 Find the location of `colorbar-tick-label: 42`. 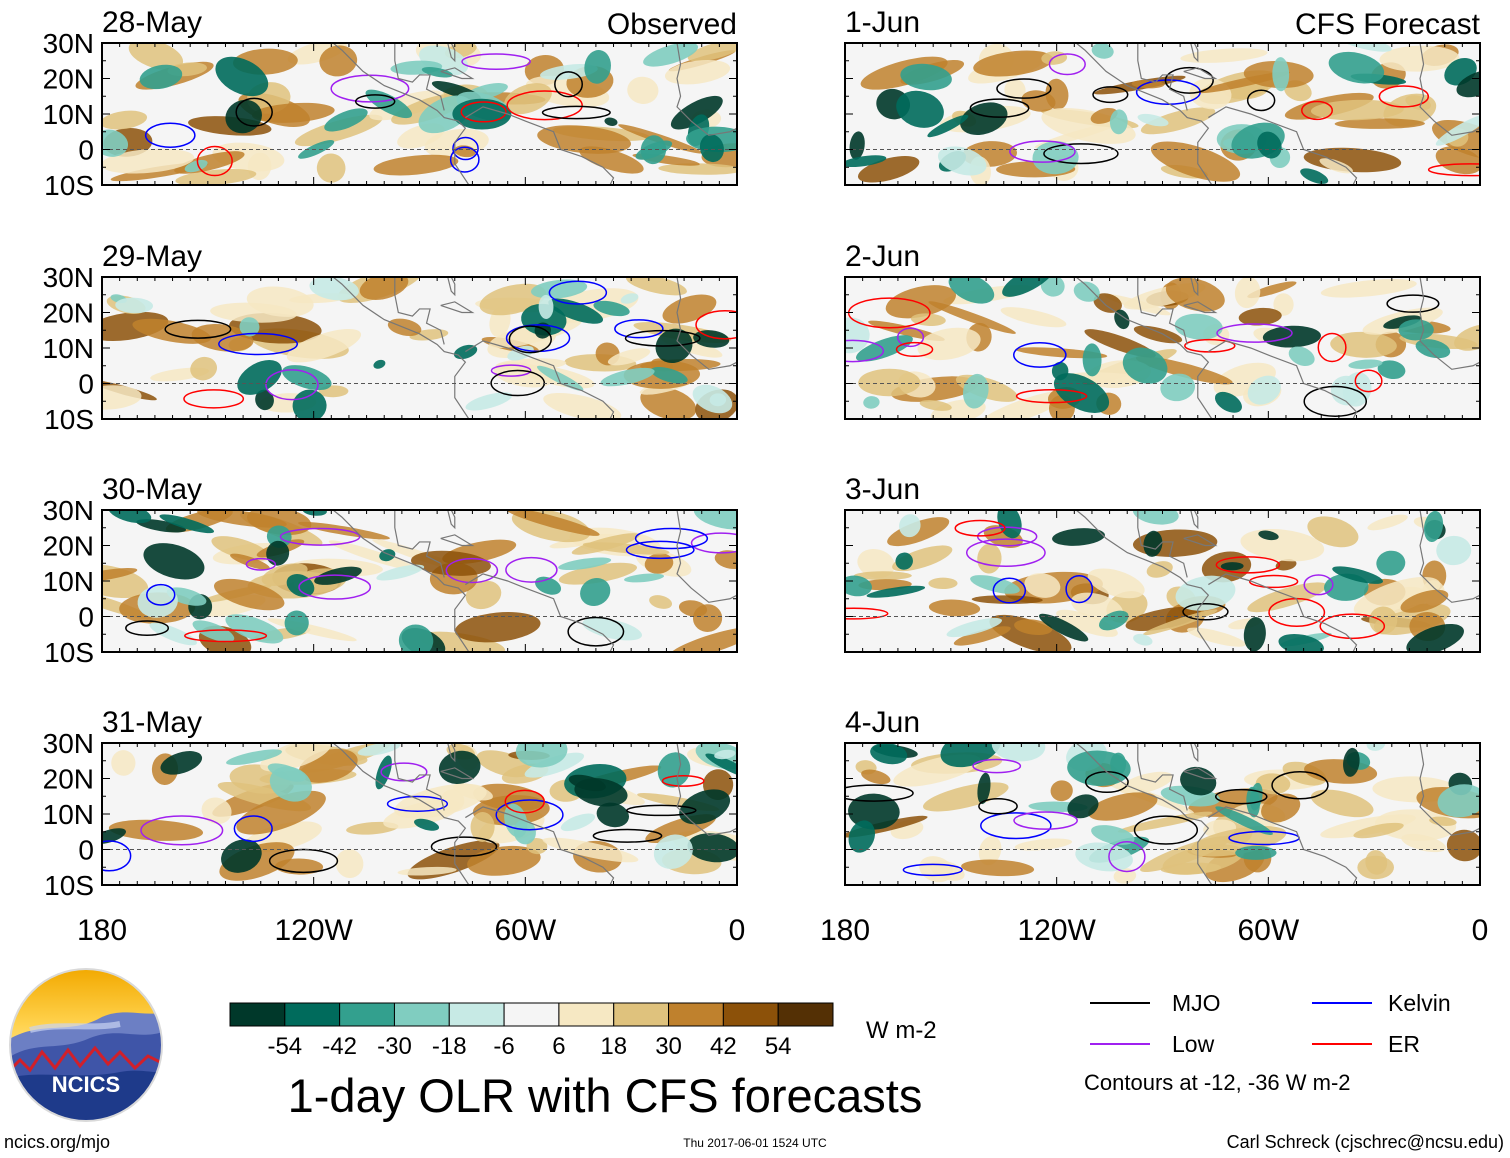

colorbar-tick-label: 42 is located at coordinates (723, 1046).